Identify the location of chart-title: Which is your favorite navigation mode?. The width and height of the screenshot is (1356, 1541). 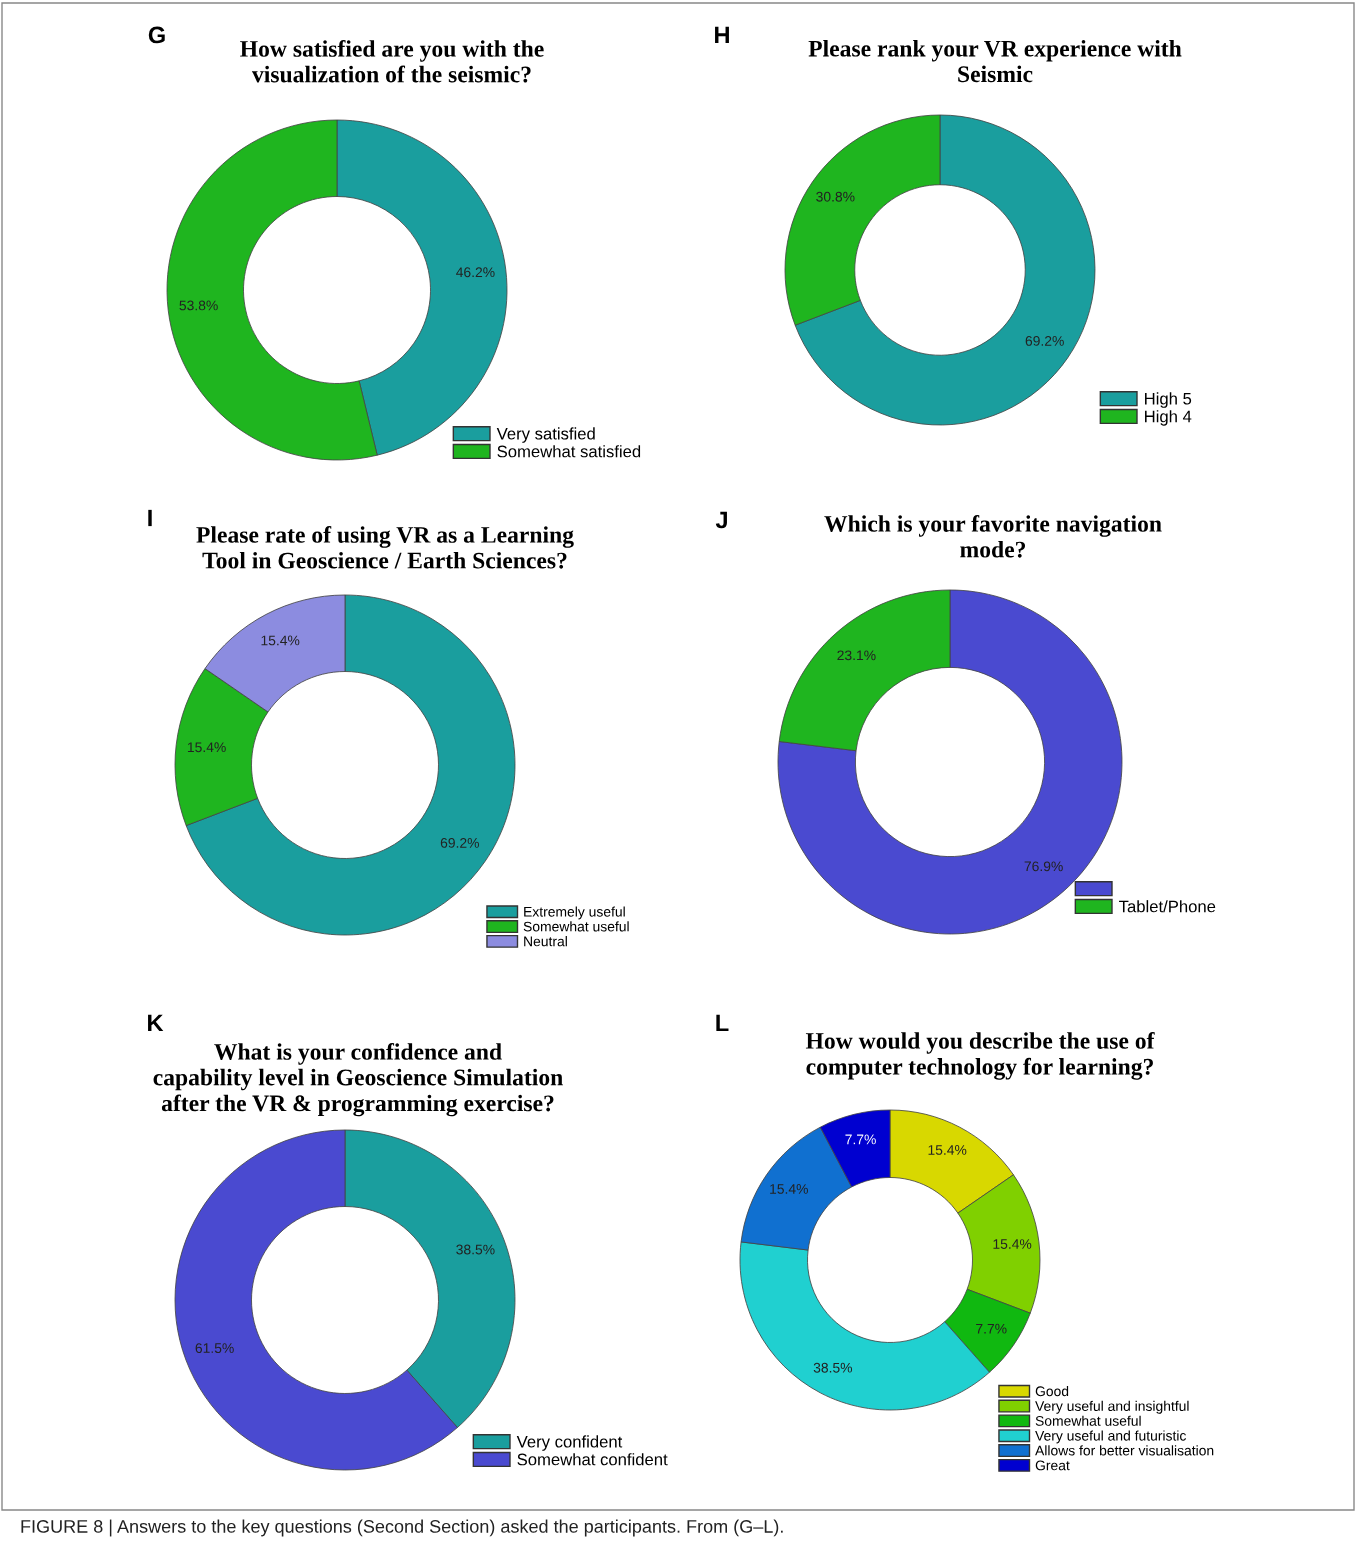
(993, 536).